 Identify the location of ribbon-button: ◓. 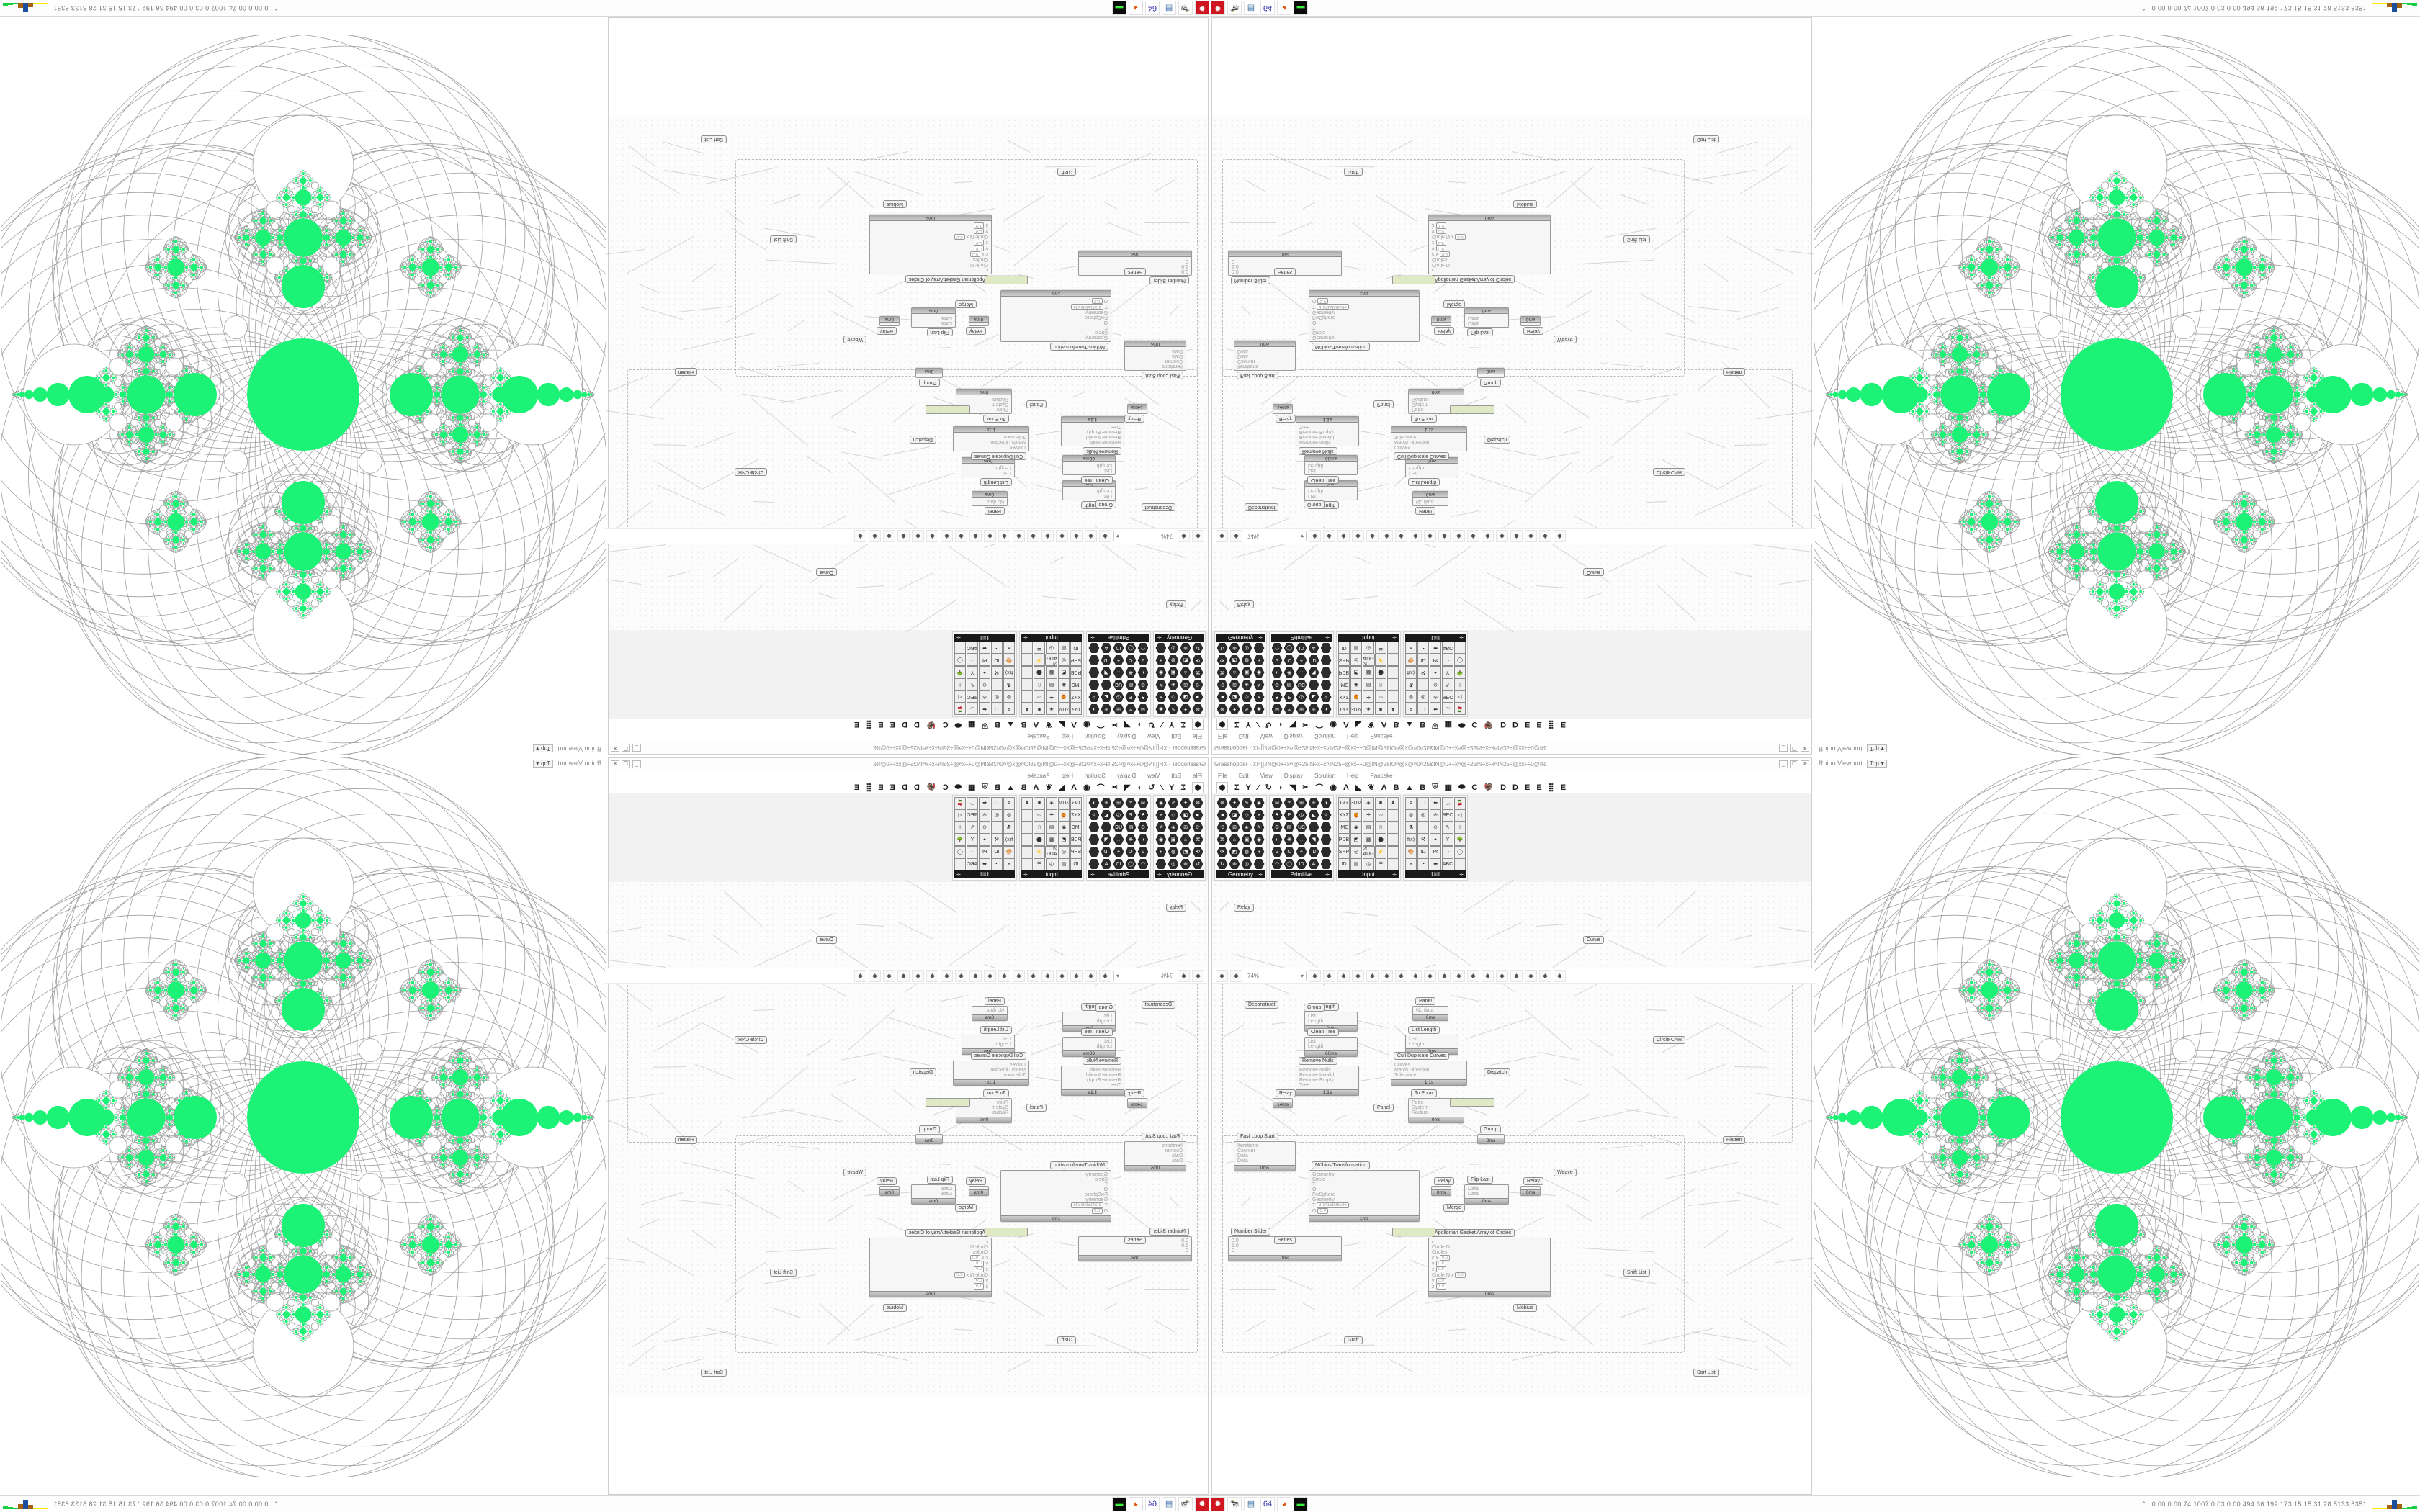
(1435, 839).